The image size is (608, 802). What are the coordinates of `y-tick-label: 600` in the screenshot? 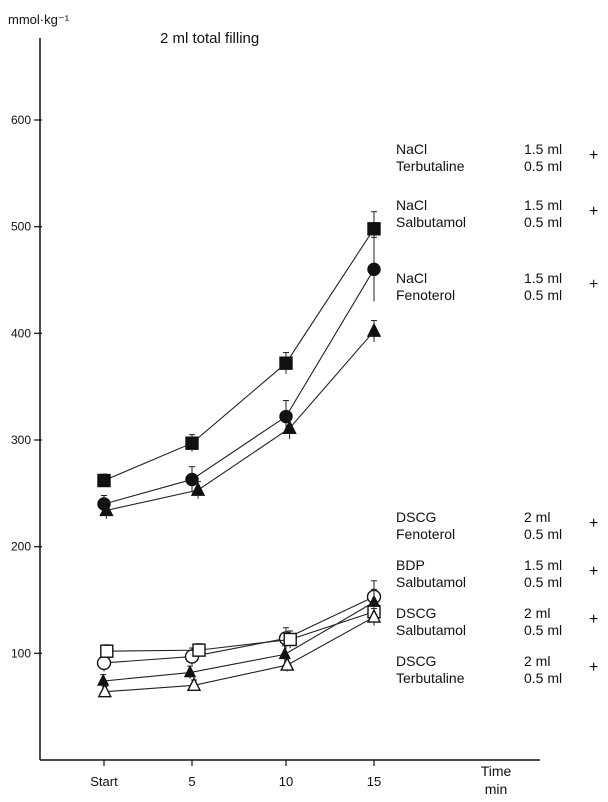 It's located at (21, 120).